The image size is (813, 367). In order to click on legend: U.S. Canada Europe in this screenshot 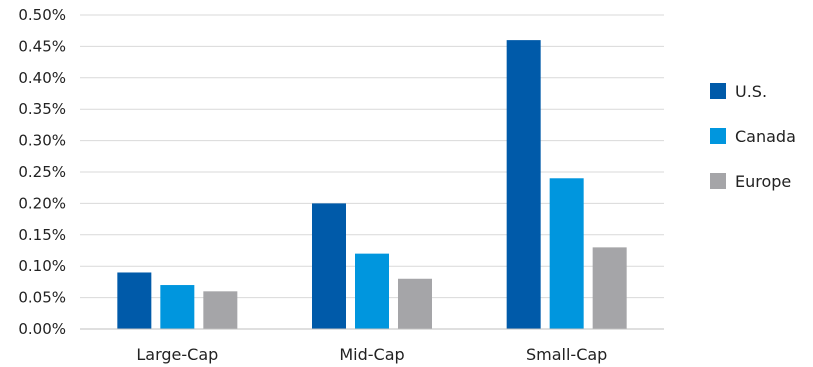, I will do `click(753, 136)`.